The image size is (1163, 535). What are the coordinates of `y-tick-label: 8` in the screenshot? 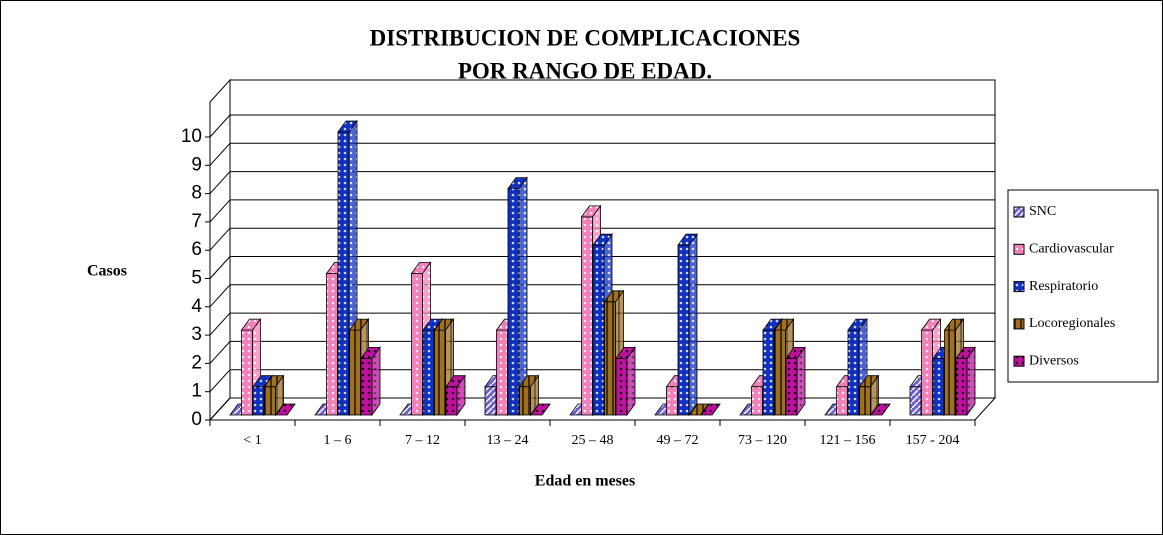 It's located at (196, 193).